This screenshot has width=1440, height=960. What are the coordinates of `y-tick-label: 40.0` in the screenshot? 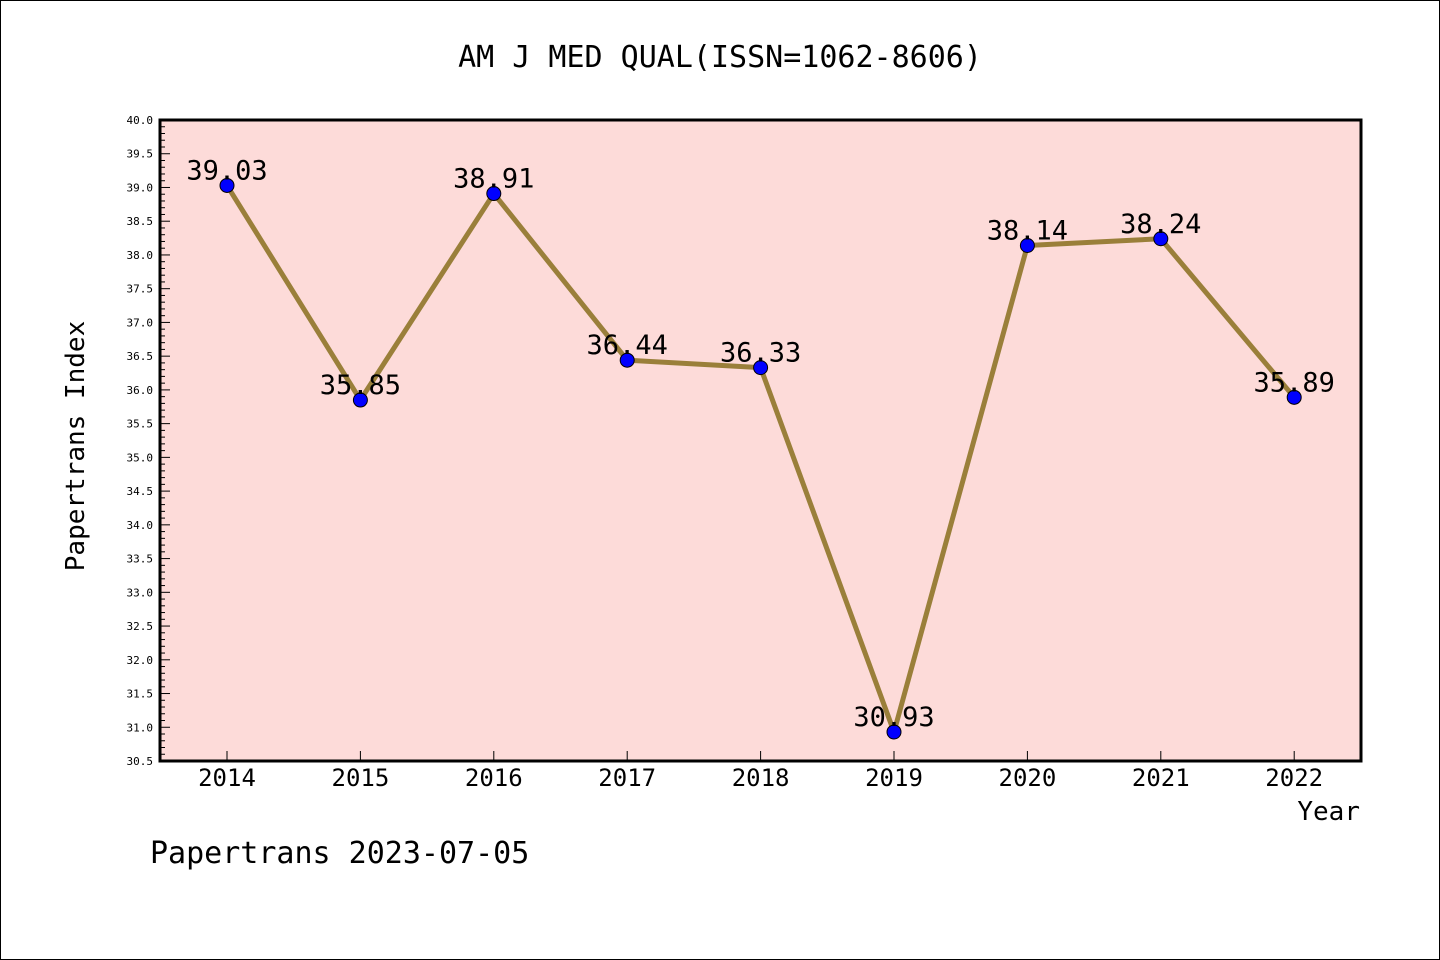 It's located at (140, 120).